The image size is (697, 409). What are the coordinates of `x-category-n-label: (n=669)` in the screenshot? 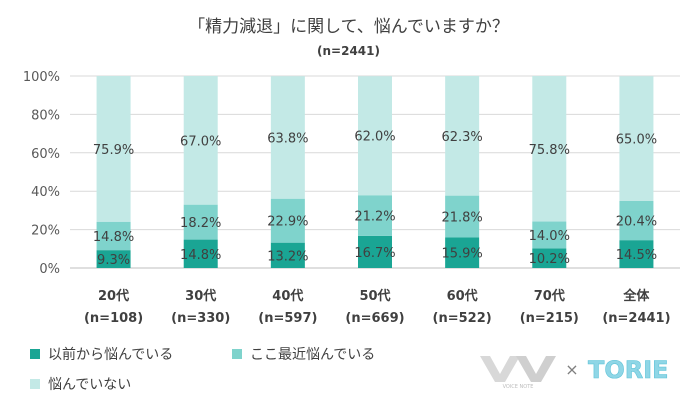 It's located at (374, 318).